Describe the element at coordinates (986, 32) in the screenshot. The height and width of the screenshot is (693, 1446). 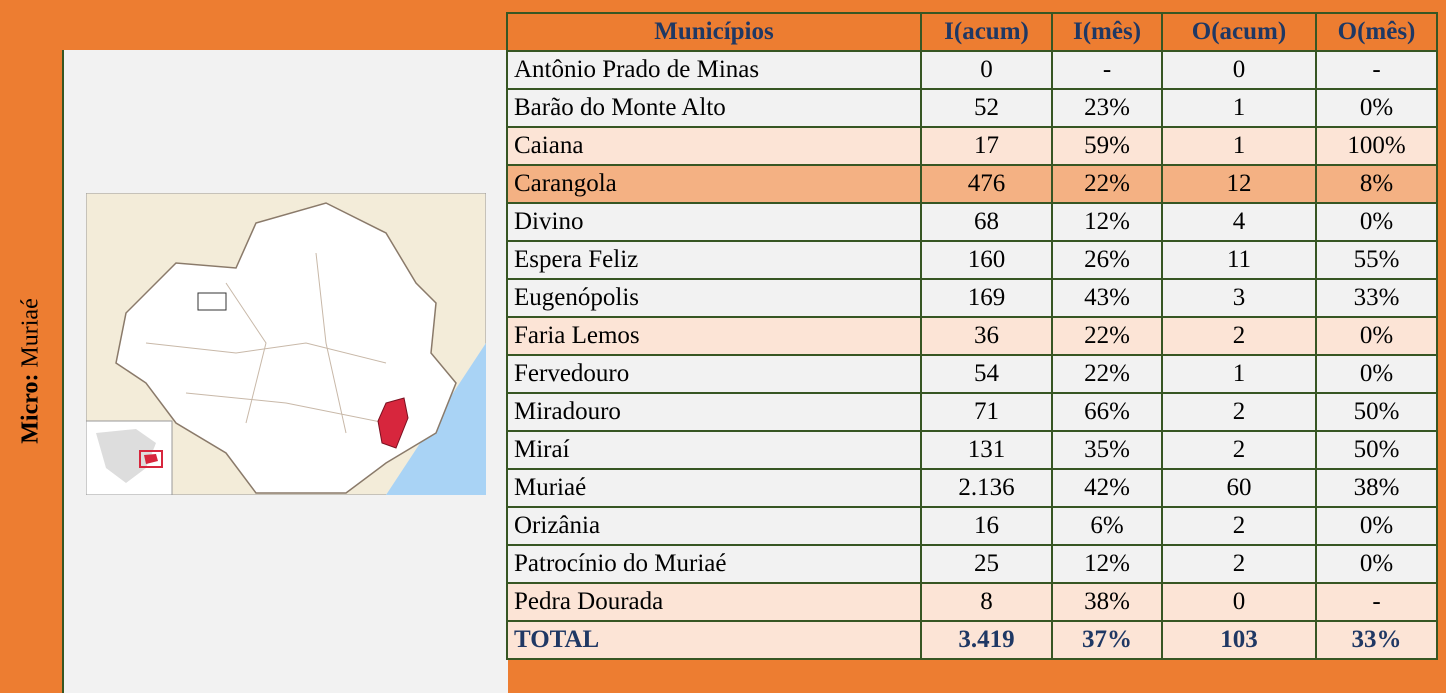
I see `column-header: I(acum)` at that location.